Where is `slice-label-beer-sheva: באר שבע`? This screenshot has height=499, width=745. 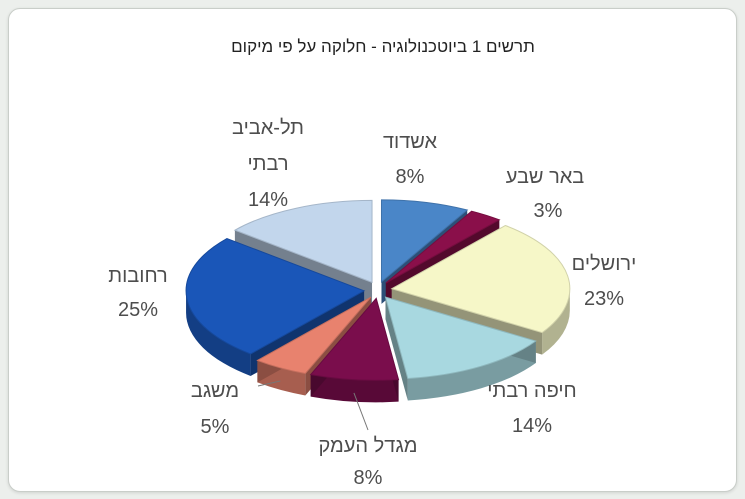 slice-label-beer-sheva: באר שבע is located at coordinates (545, 177).